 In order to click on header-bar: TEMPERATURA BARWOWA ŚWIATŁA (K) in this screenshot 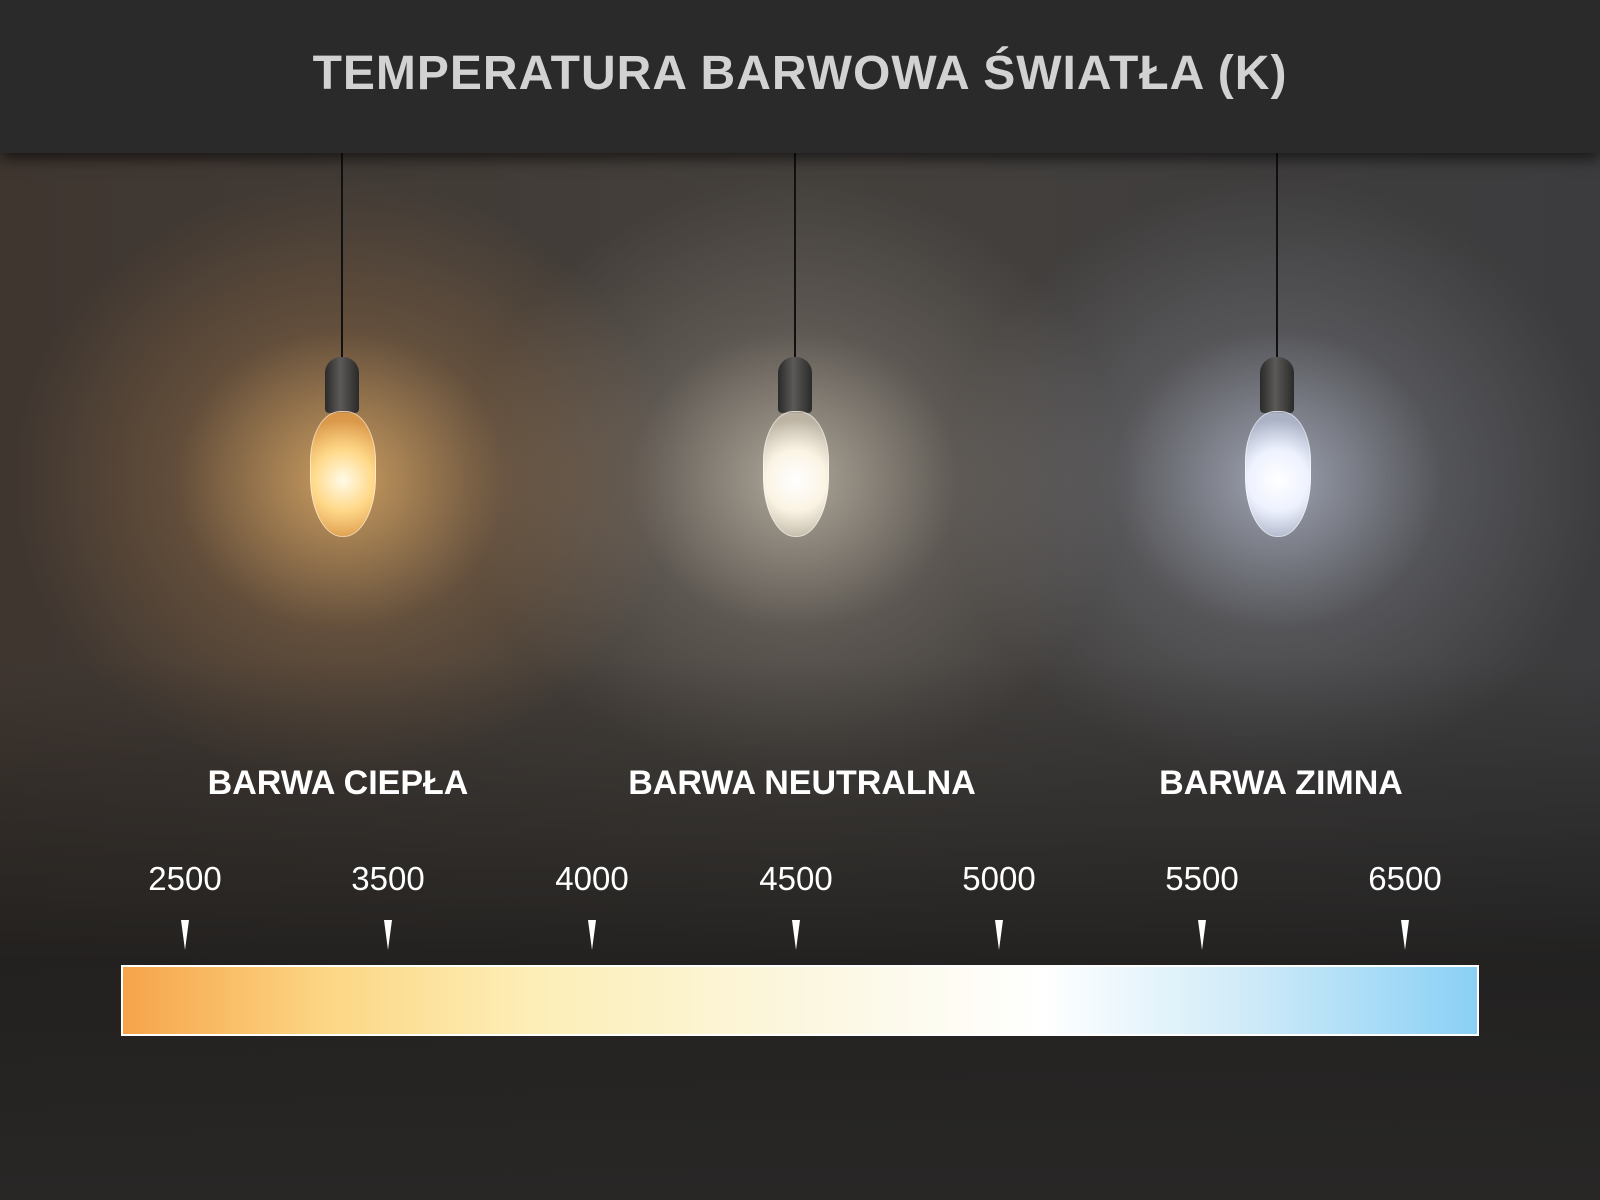, I will do `click(800, 76)`.